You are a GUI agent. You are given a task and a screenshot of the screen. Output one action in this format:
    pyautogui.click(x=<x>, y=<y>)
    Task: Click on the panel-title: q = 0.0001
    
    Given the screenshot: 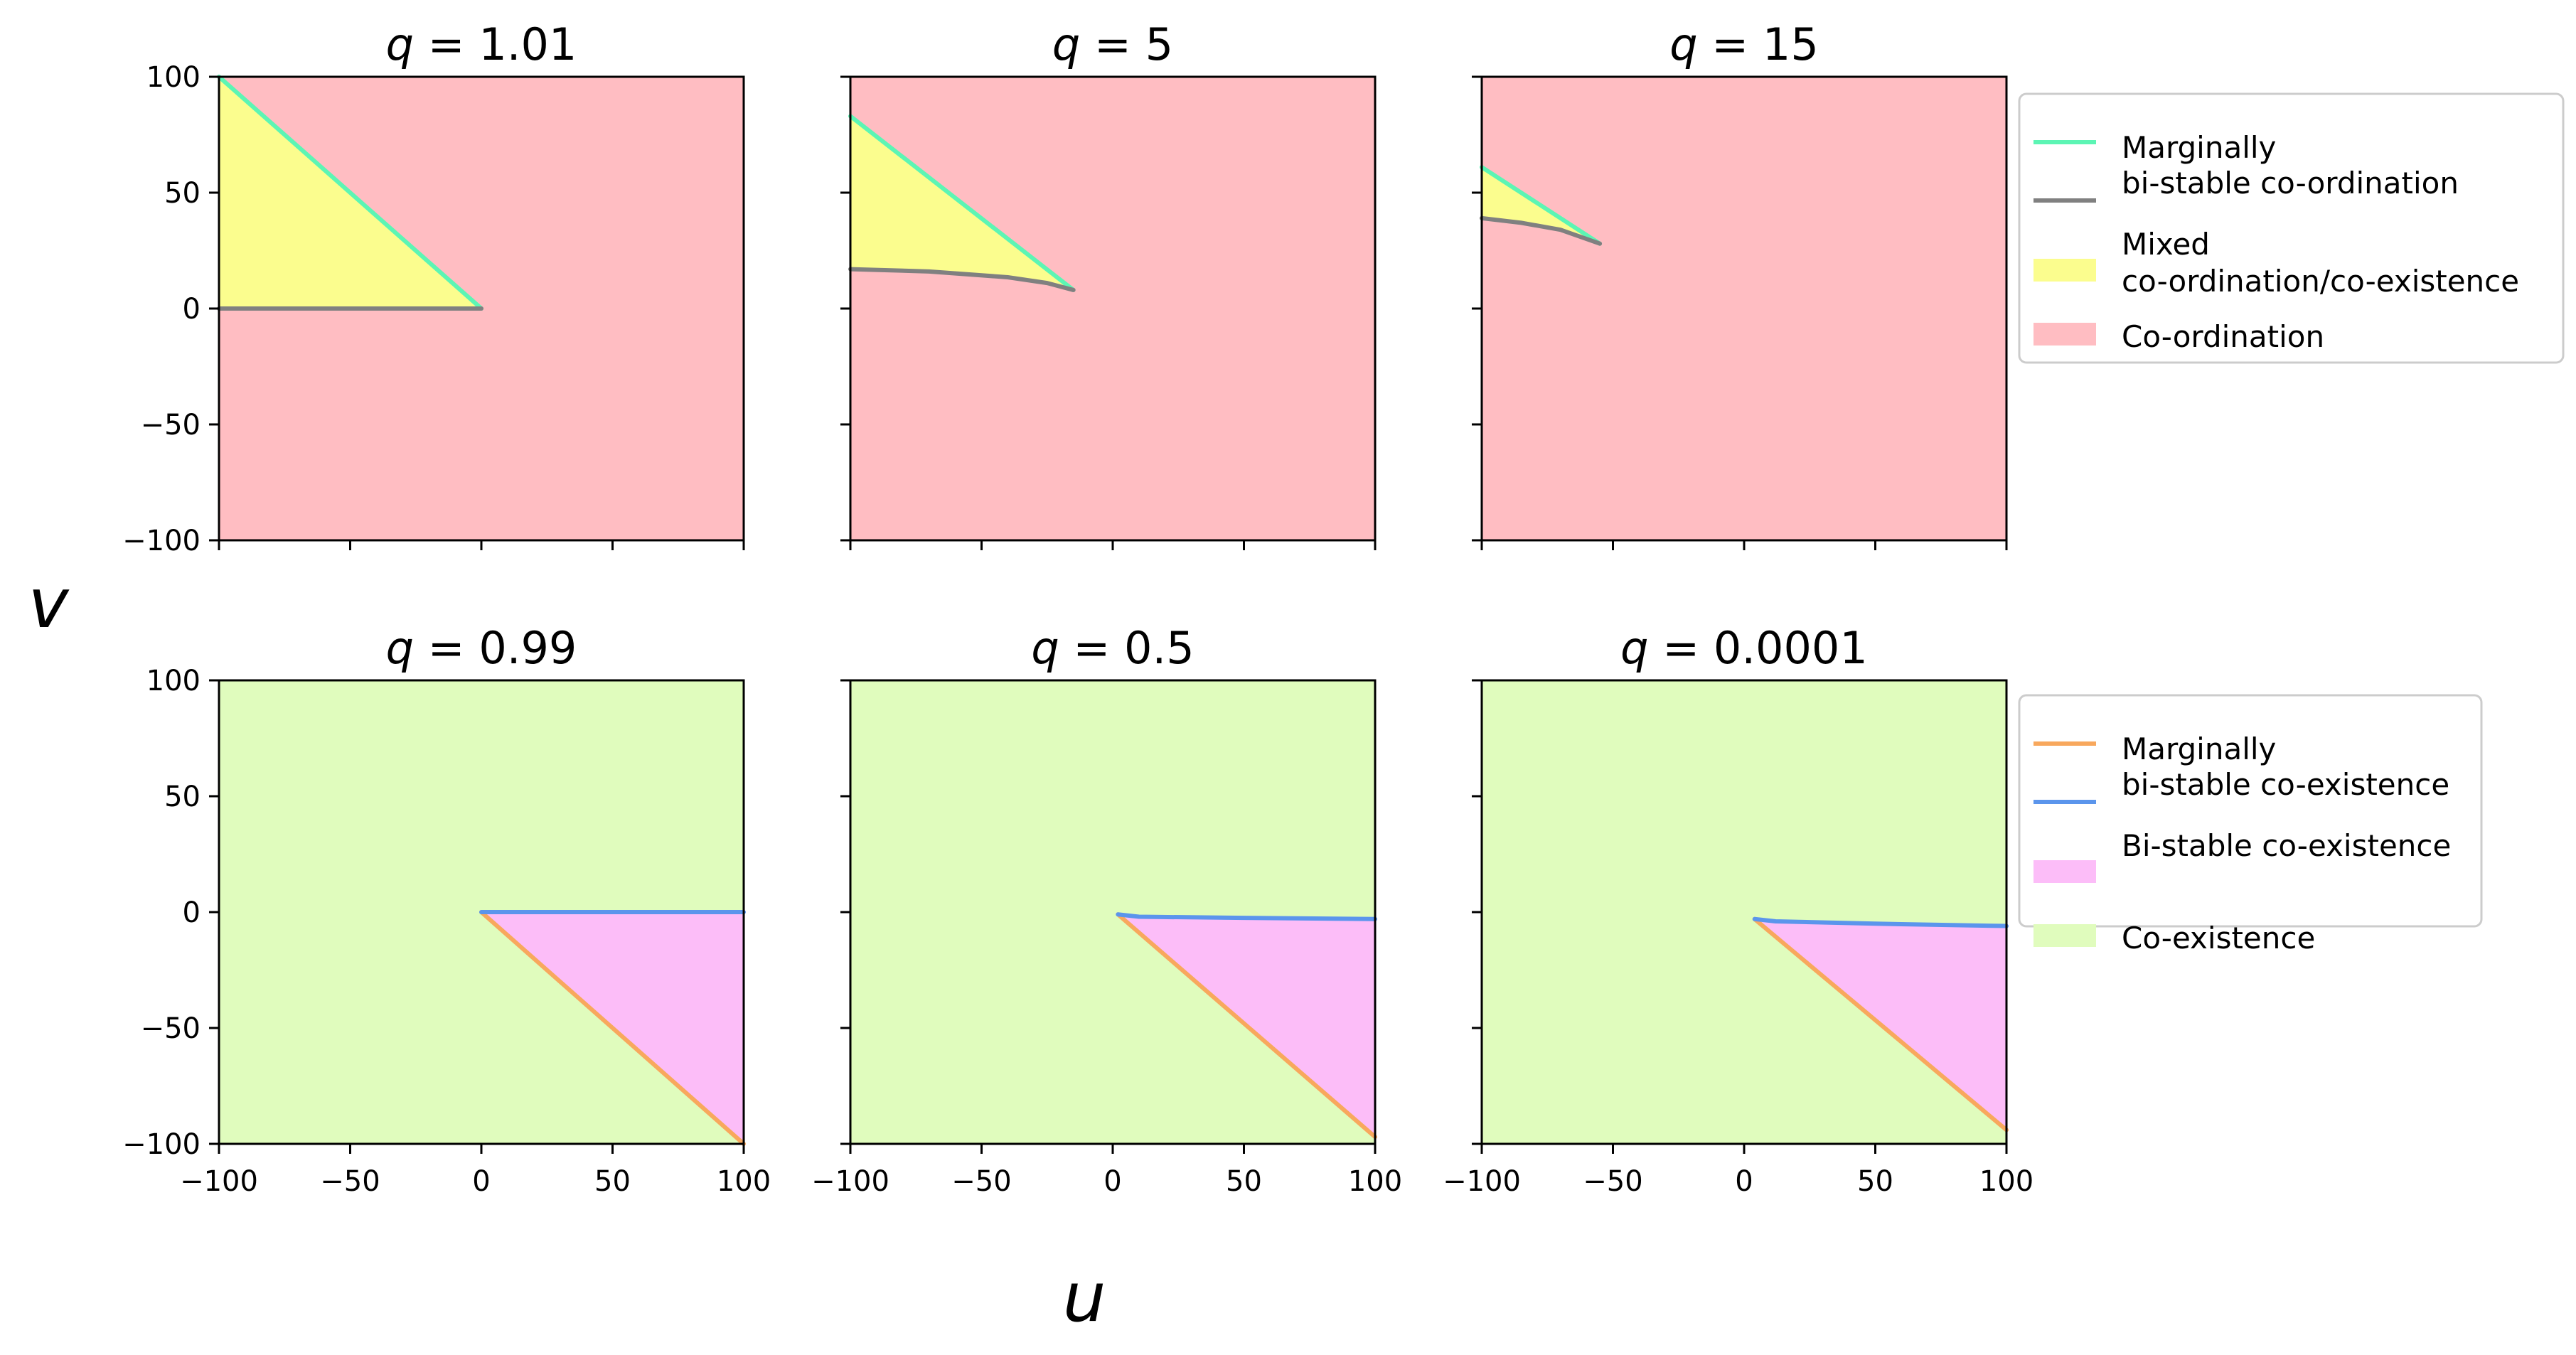 What is the action you would take?
    pyautogui.click(x=1744, y=648)
    